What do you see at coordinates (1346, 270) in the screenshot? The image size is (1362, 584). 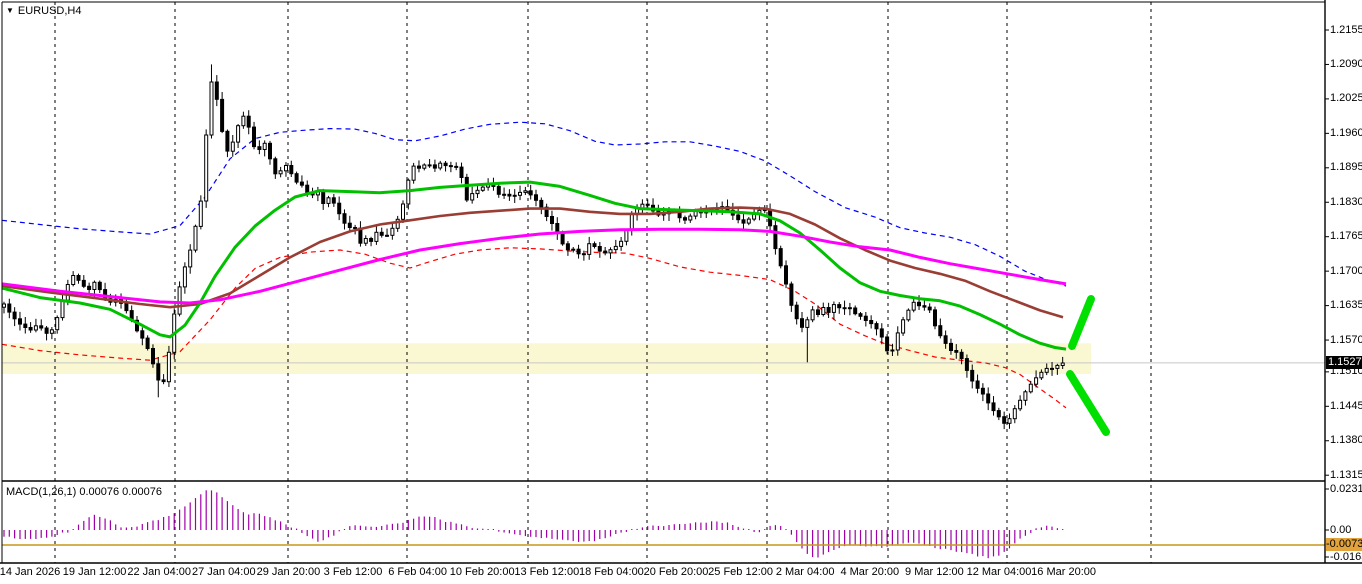 I see `price-axis-label: 1.1700` at bounding box center [1346, 270].